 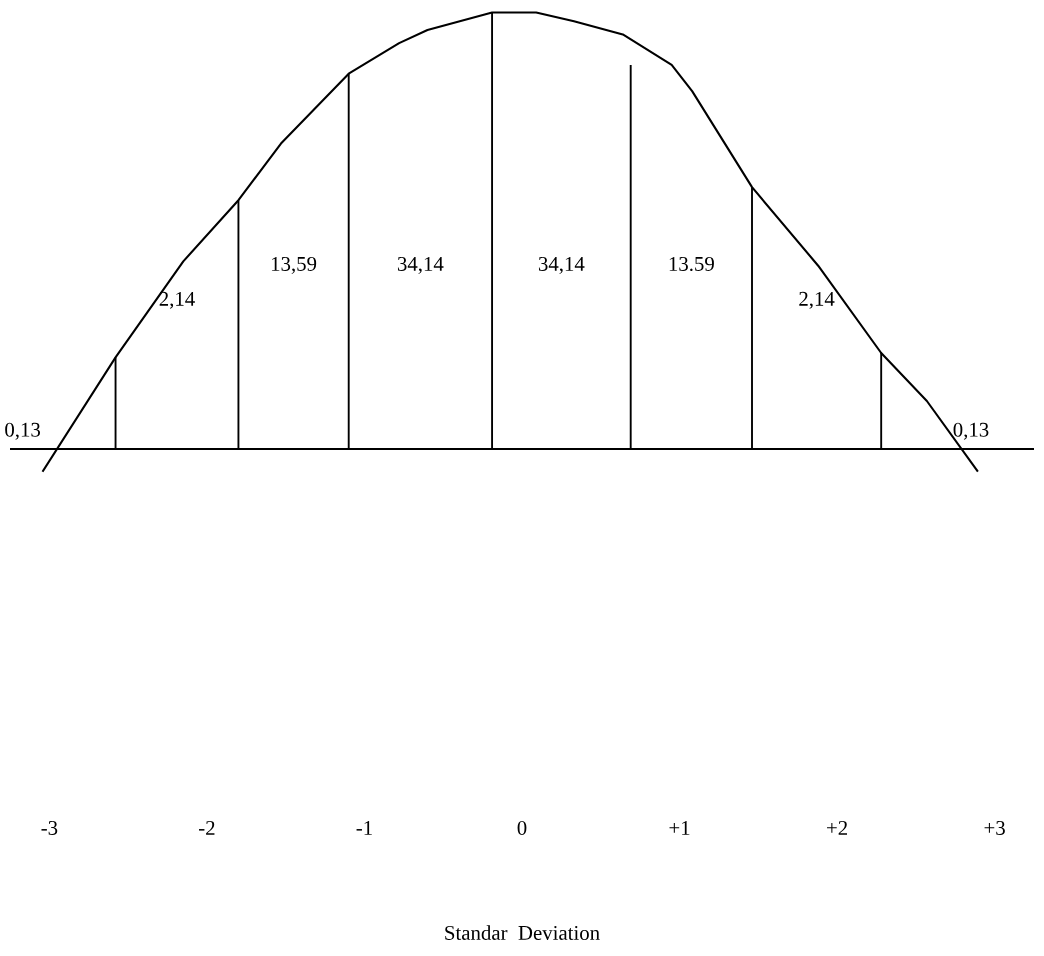 What do you see at coordinates (691, 264) in the screenshot?
I see `annotation: 13.59` at bounding box center [691, 264].